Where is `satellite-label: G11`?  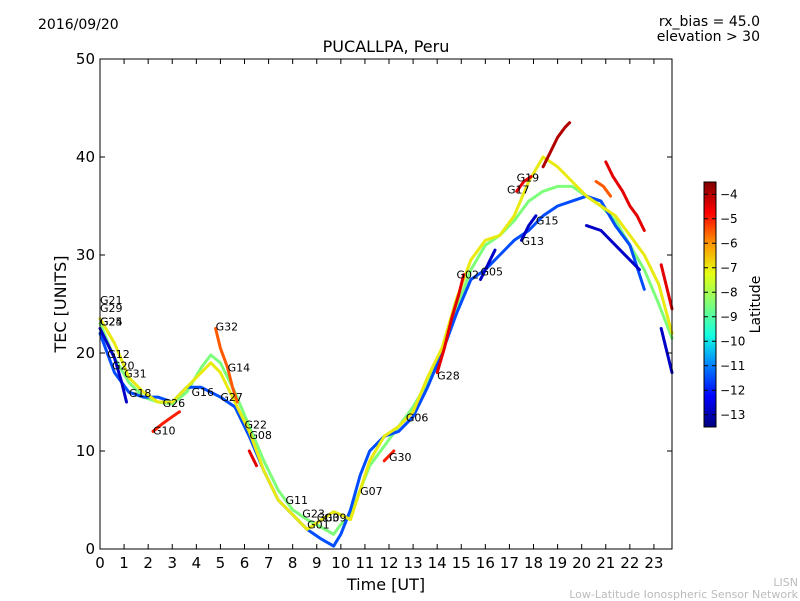
satellite-label: G11 is located at coordinates (296, 500).